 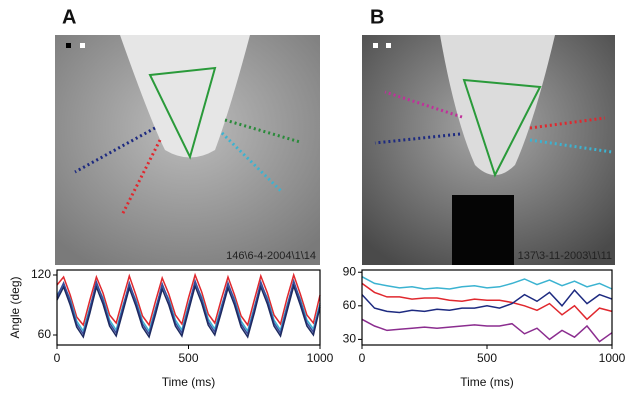 What do you see at coordinates (350, 339) in the screenshot?
I see `y-tick-label: 30` at bounding box center [350, 339].